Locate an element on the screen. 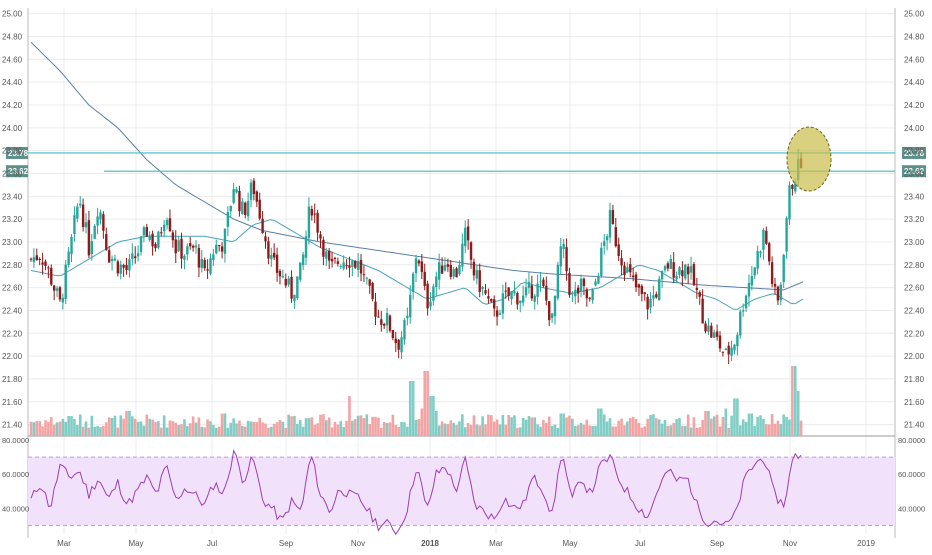 The image size is (932, 555). price-tick-left: 23.40 is located at coordinates (12, 196).